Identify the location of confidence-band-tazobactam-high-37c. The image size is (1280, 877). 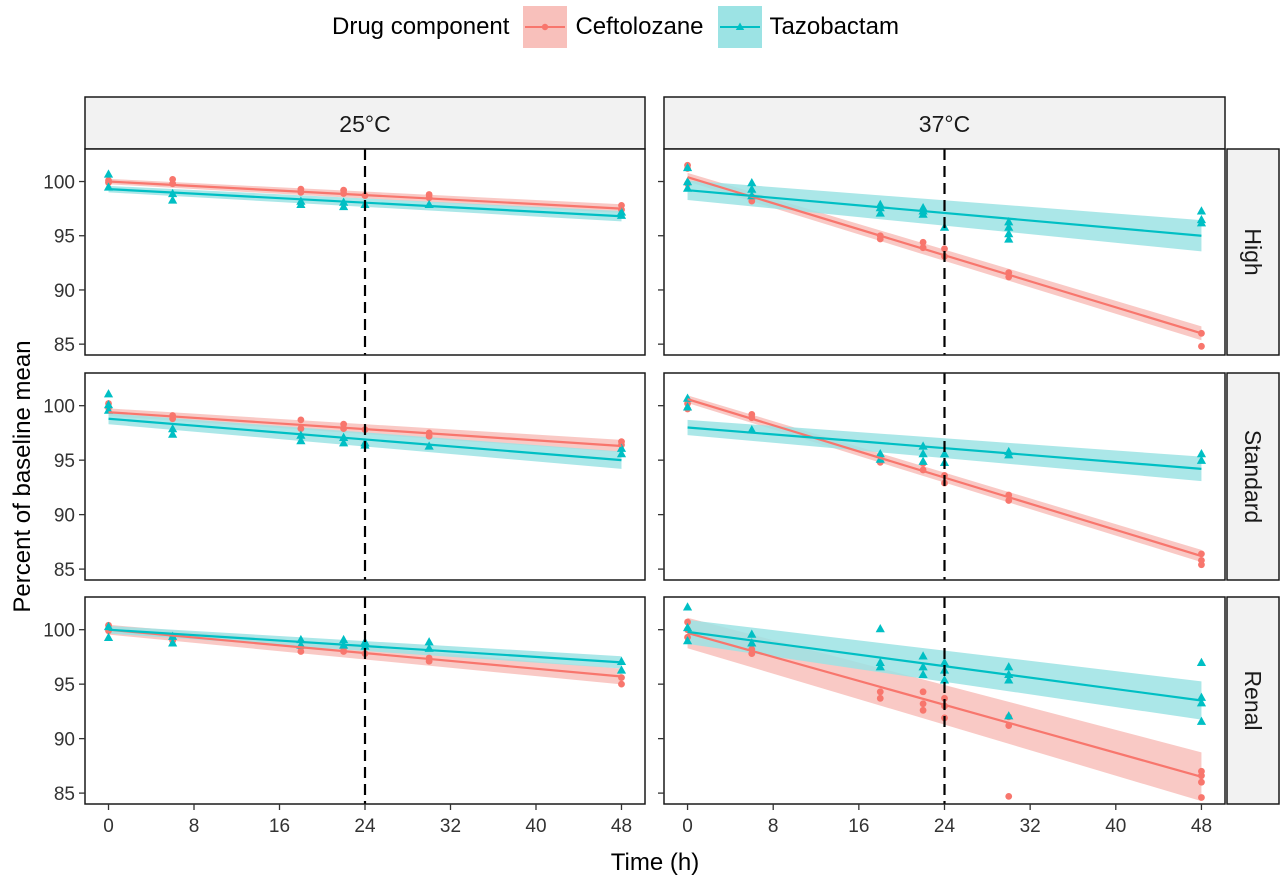
(944, 216).